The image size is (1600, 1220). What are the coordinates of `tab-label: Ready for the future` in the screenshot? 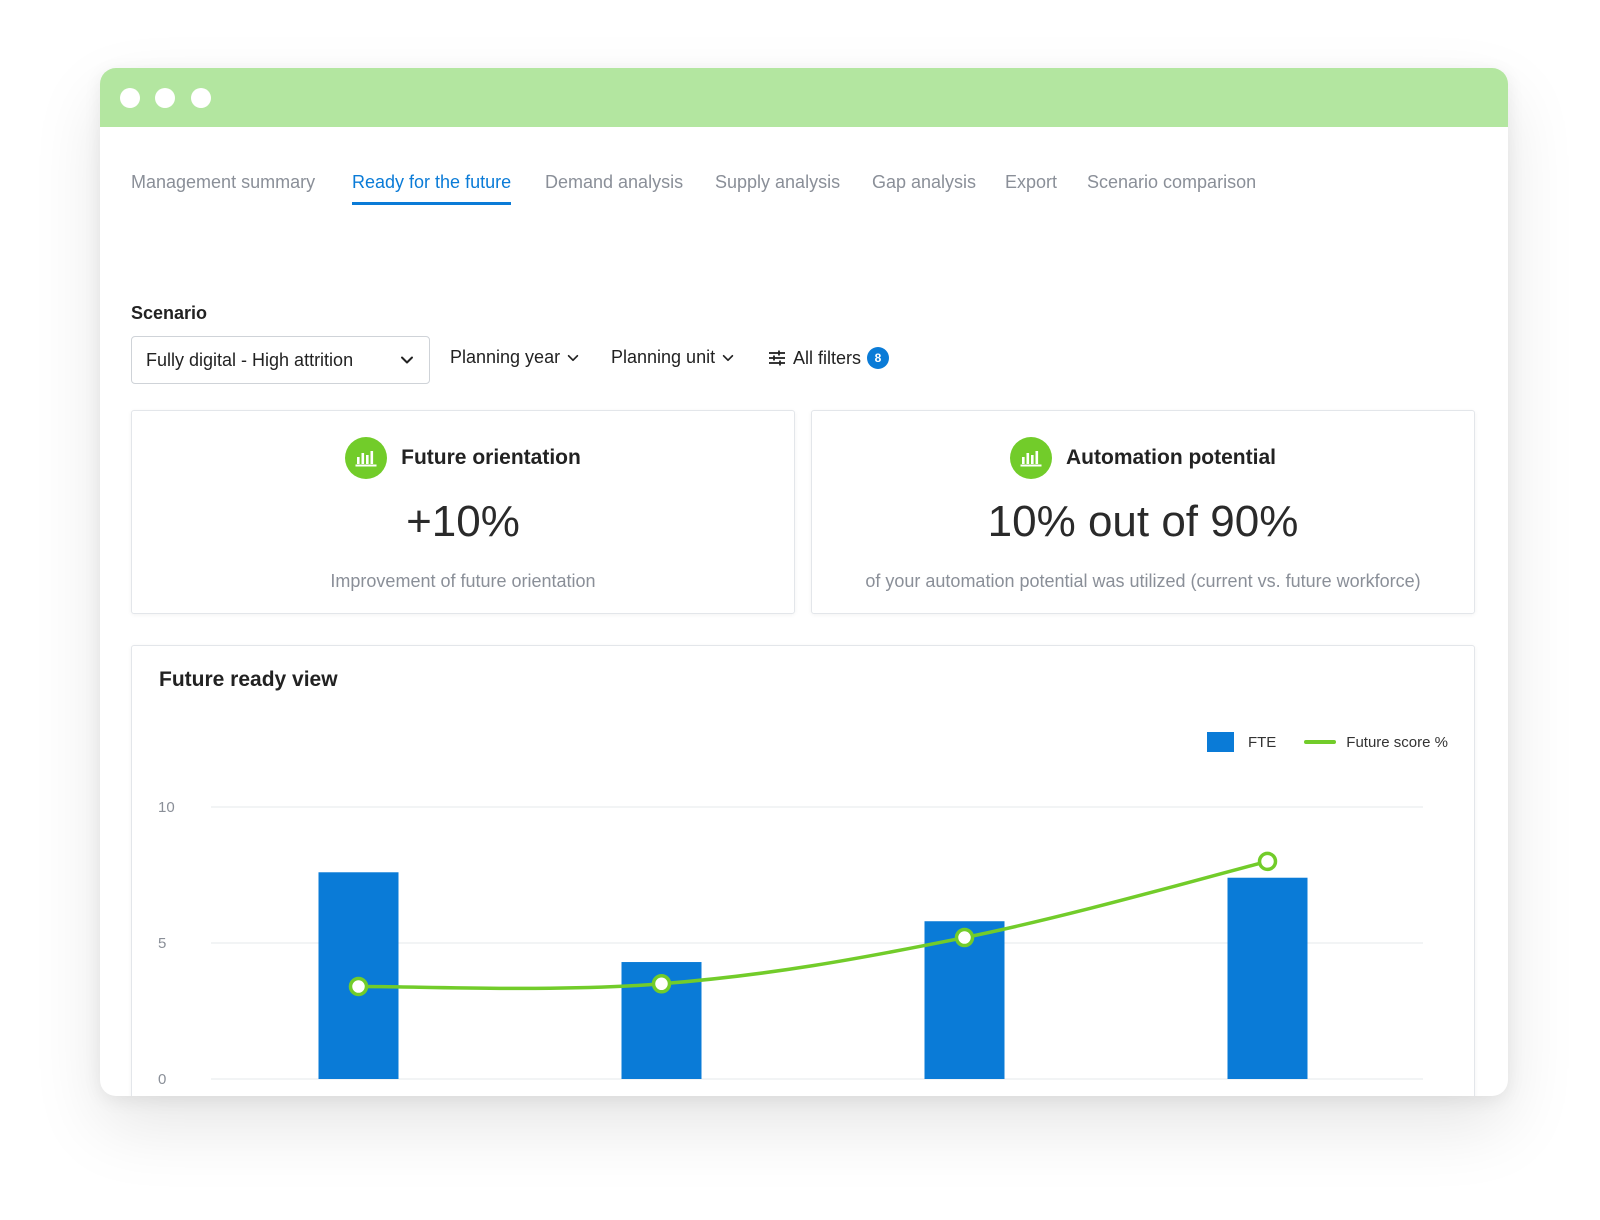 It's located at (432, 182).